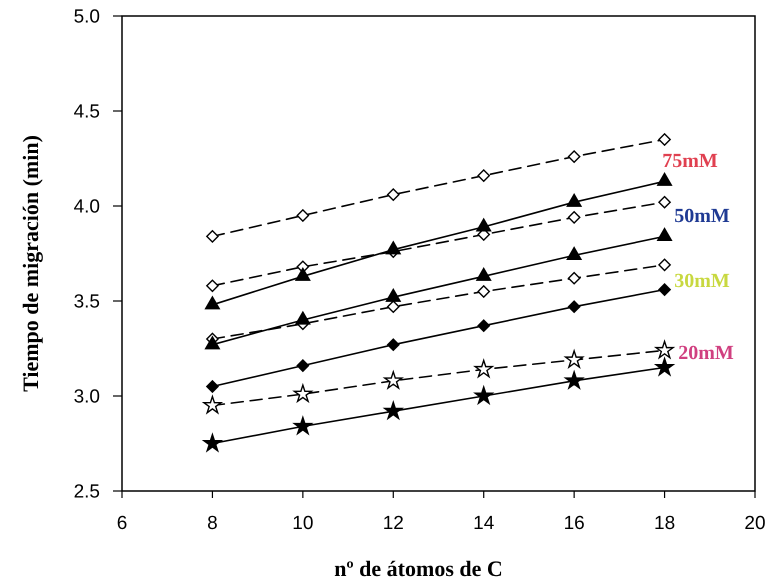  What do you see at coordinates (706, 353) in the screenshot?
I see `annotation: 20mM` at bounding box center [706, 353].